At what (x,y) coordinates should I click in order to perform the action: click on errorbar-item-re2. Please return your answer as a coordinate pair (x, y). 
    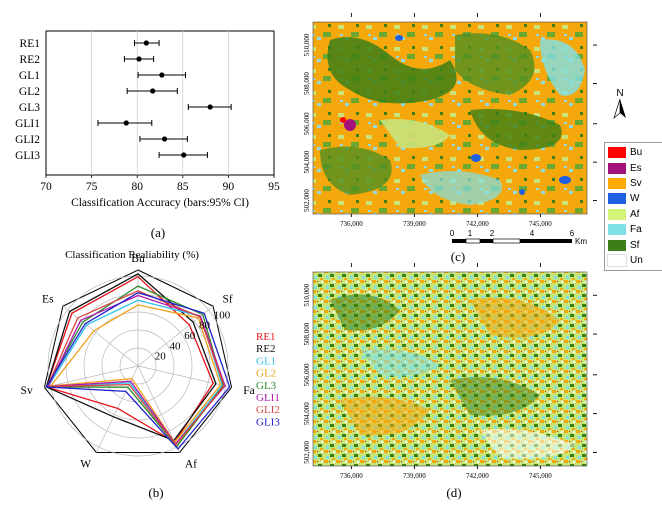
    Looking at the image, I should click on (139, 59).